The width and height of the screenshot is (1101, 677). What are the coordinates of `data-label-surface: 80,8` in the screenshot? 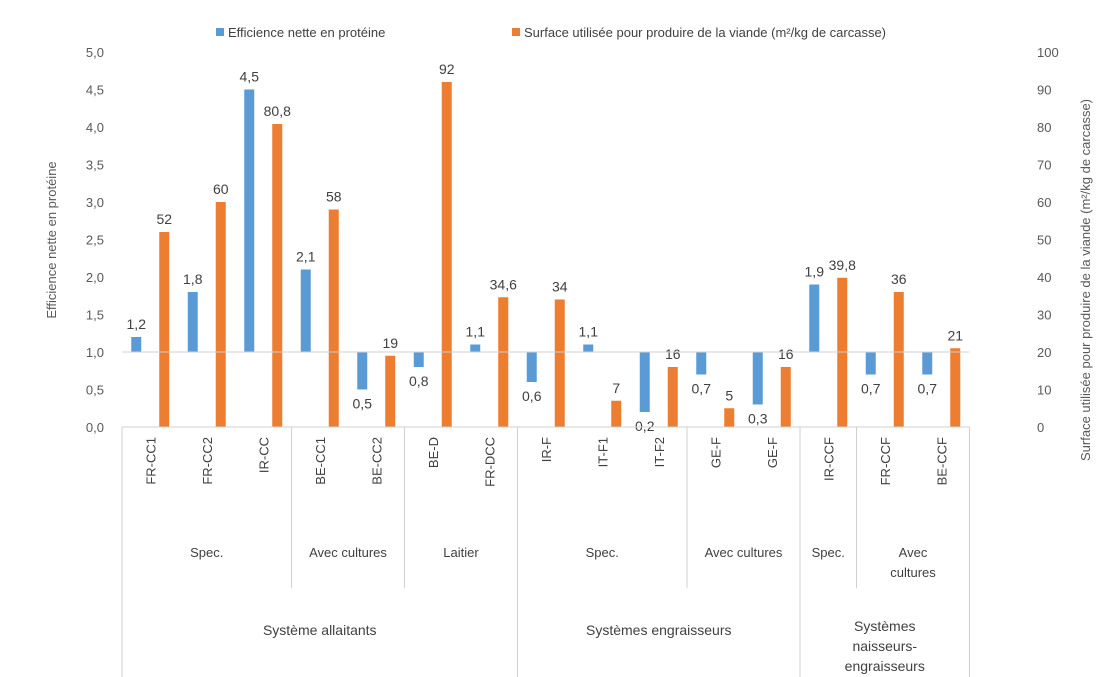 It's located at (277, 111).